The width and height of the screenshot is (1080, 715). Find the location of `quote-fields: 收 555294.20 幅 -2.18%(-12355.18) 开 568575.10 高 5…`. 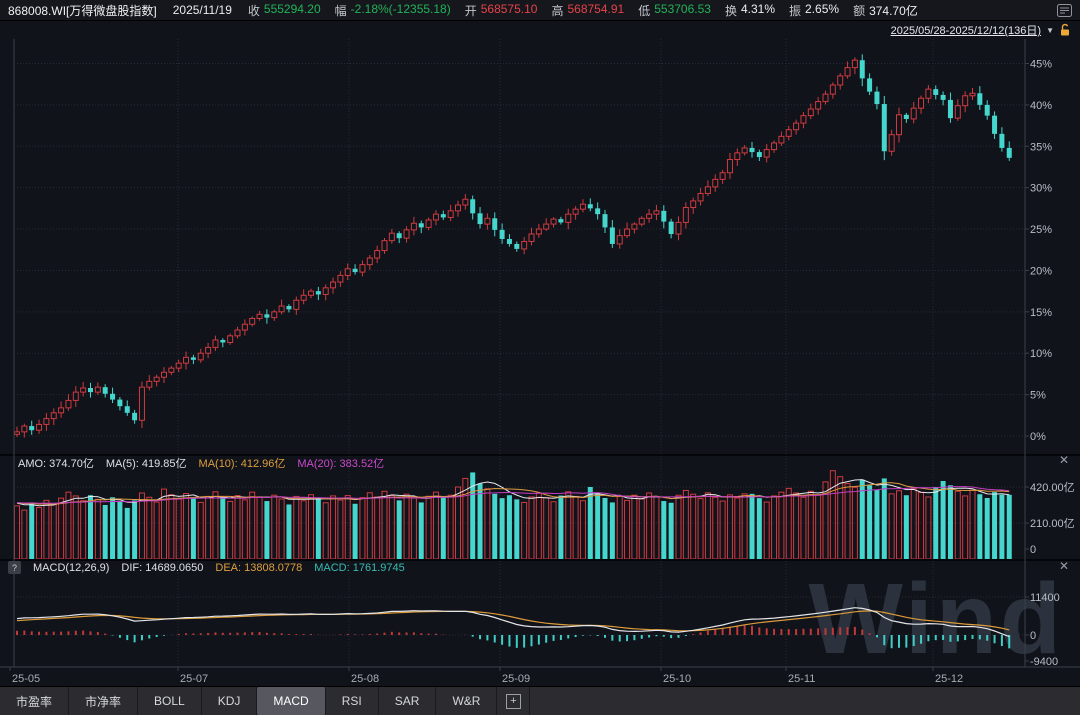

quote-fields: 收 555294.20 幅 -2.18%(-12355.18) 开 568575.10 高 5… is located at coordinates (652, 10).